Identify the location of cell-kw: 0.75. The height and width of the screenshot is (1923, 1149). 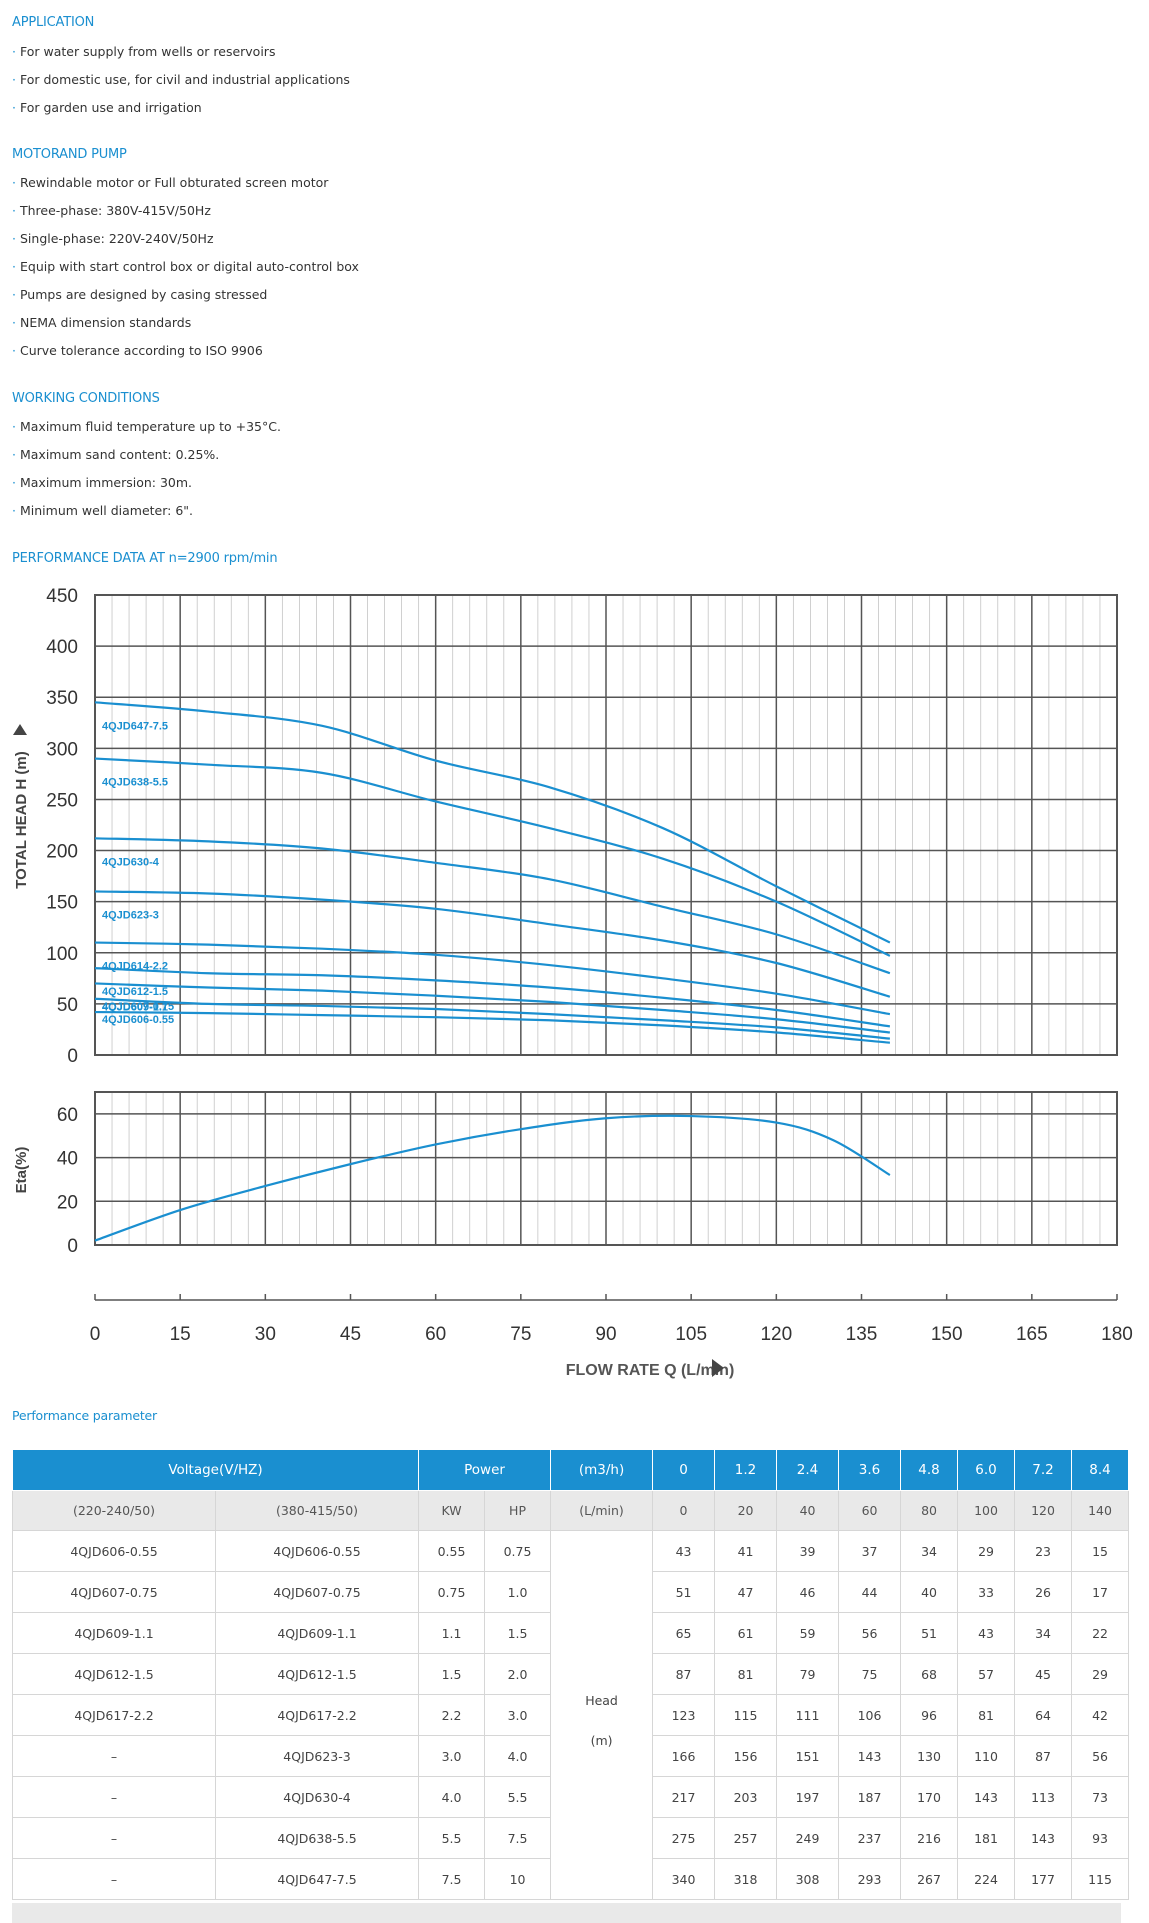
(452, 1592).